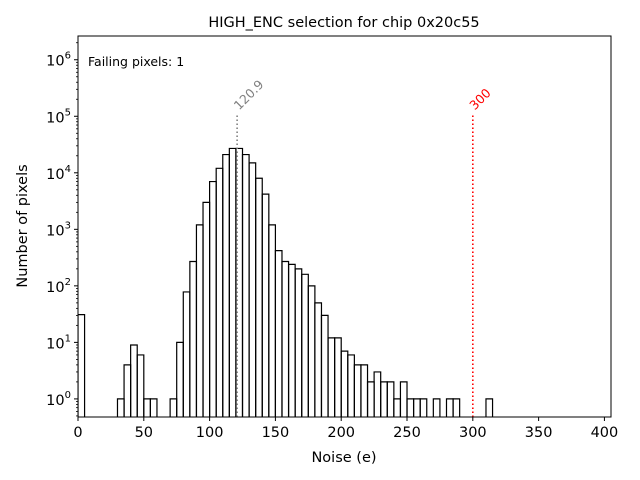 The height and width of the screenshot is (480, 640). Describe the element at coordinates (68, 169) in the screenshot. I see `y-tick-exponent: 4` at that location.